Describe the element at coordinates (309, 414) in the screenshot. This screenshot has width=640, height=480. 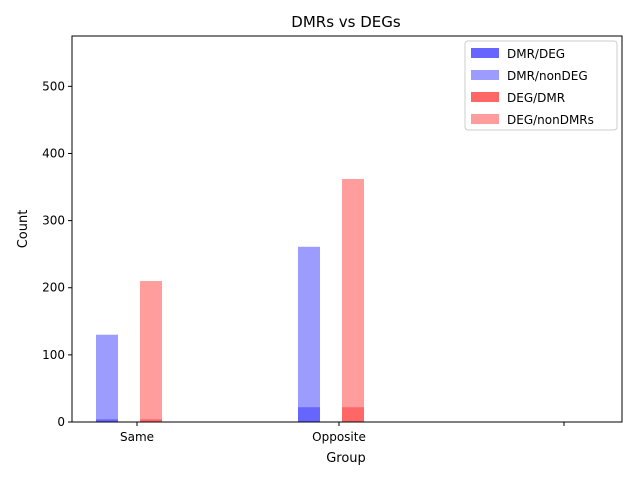
I see `bar-dmr-deg-opposite` at that location.